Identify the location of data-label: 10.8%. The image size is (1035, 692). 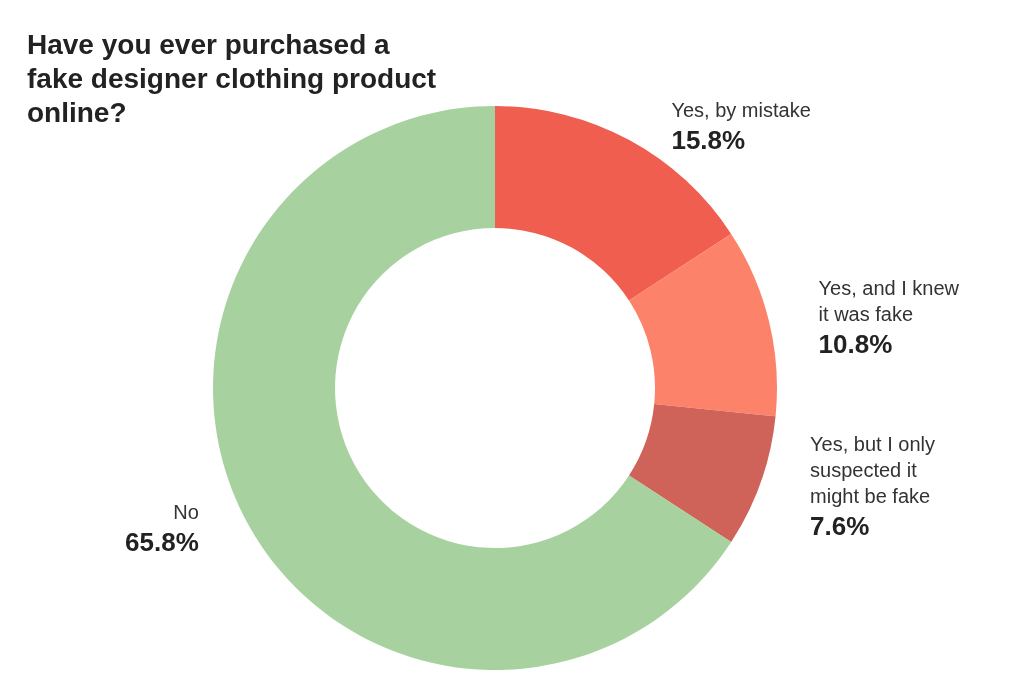
(855, 343).